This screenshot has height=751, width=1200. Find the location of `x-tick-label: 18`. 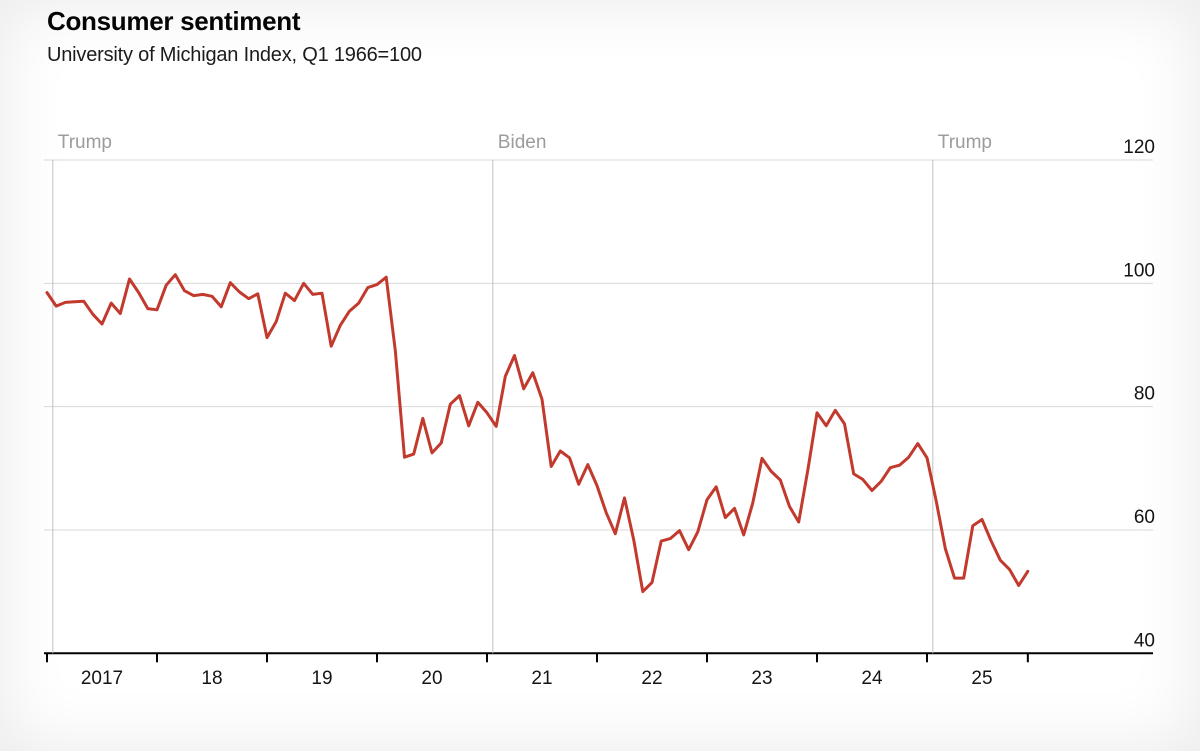

x-tick-label: 18 is located at coordinates (211, 678).